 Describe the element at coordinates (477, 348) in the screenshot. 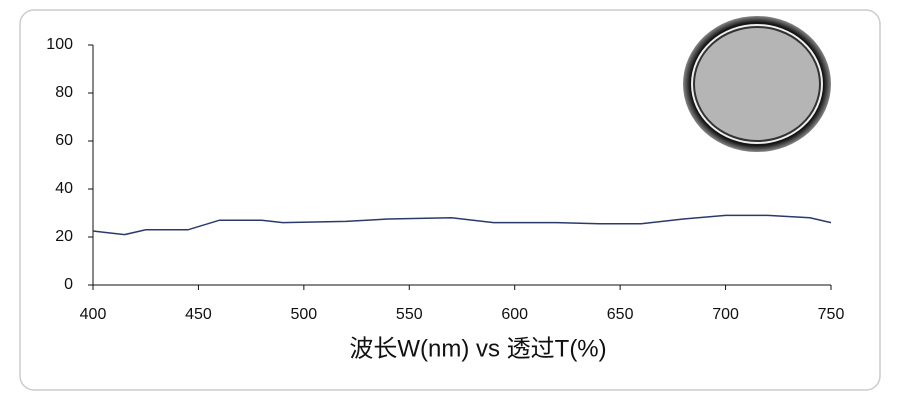

I see `x-axis-label: 波长W(nm) vs 透过T(%)` at that location.